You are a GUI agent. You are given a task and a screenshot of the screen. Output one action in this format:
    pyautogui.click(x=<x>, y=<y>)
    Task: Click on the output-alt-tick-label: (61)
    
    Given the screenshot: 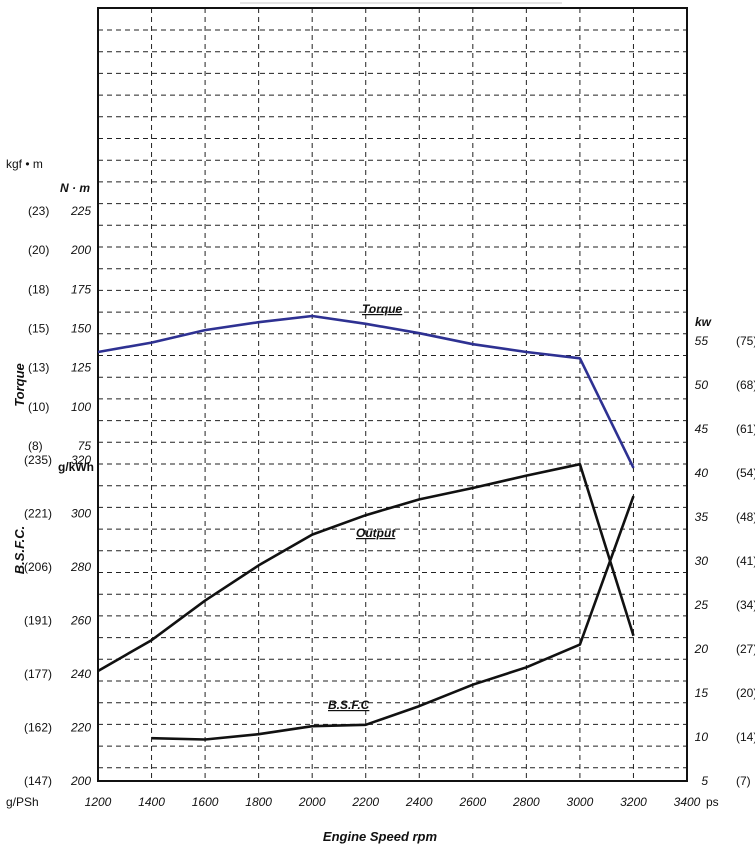 What is the action you would take?
    pyautogui.click(x=745, y=429)
    